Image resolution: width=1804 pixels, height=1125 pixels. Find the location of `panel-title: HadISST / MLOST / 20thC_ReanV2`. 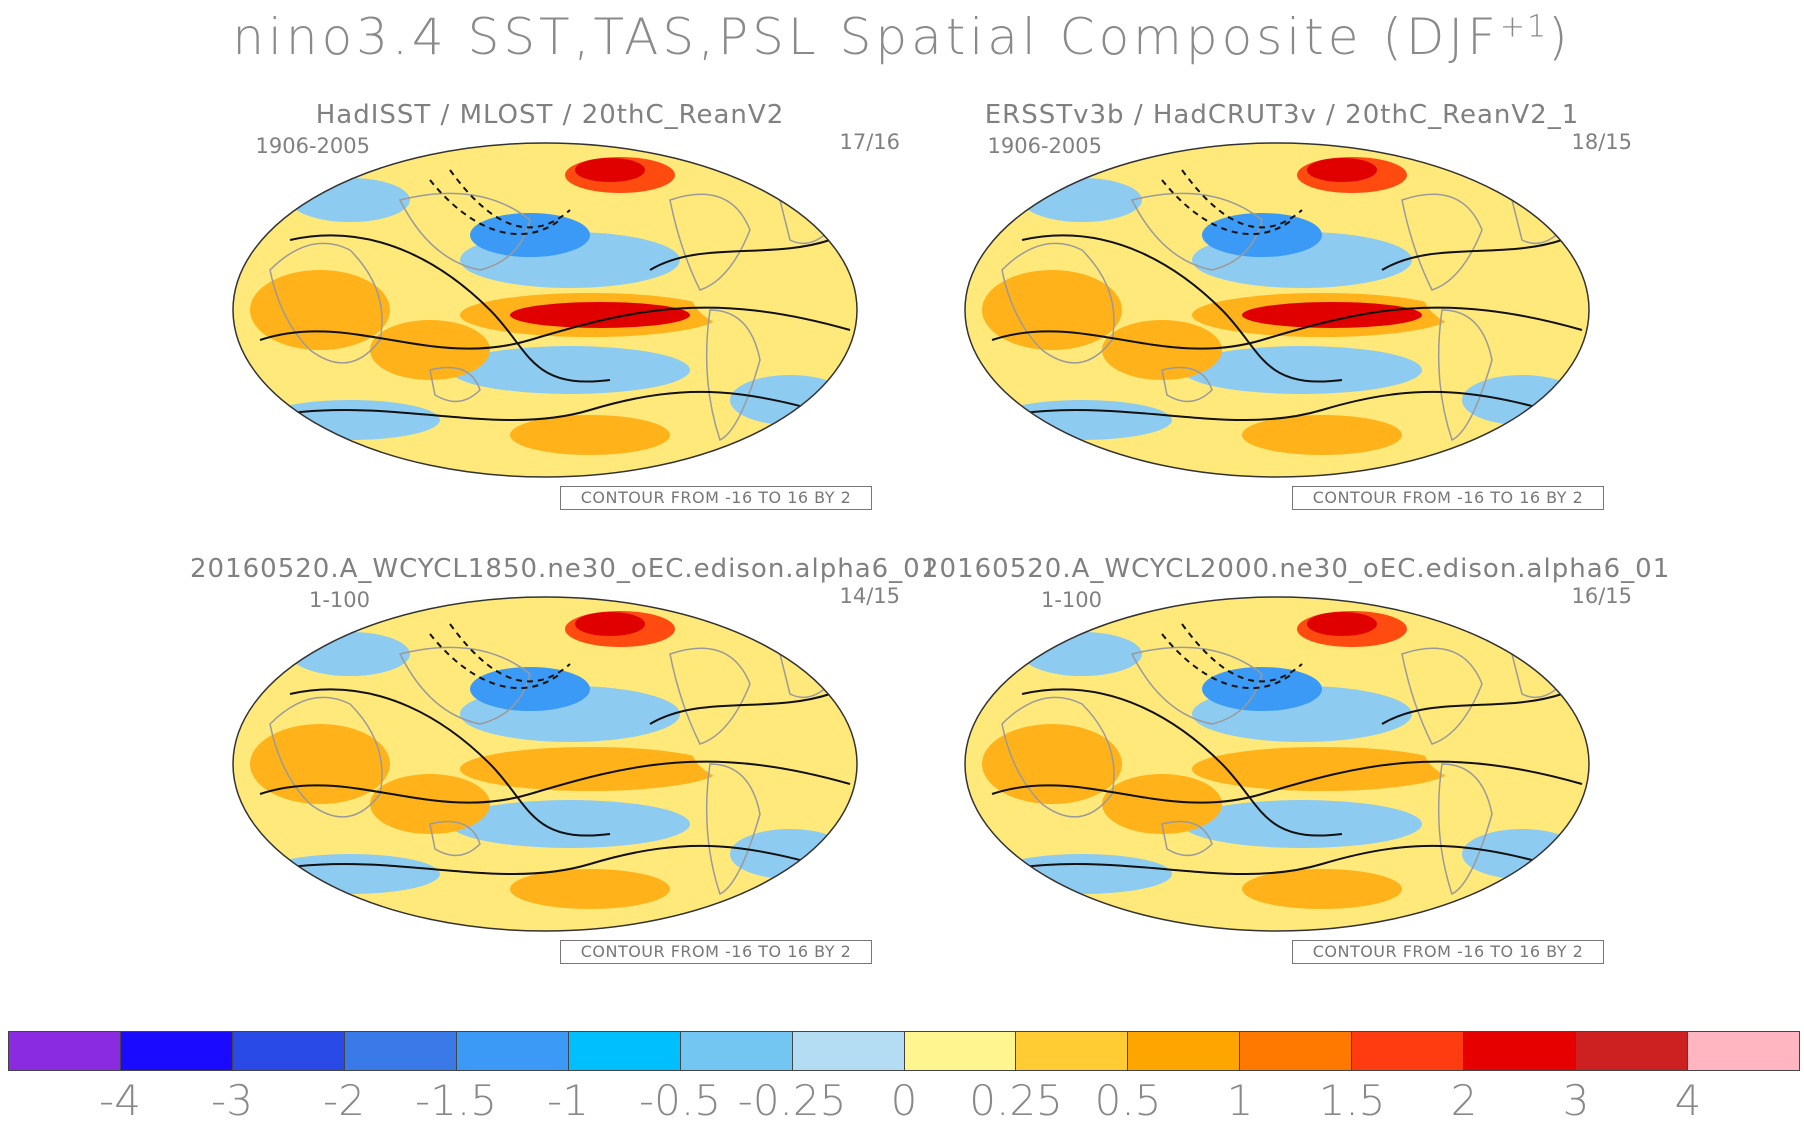

panel-title: HadISST / MLOST / 20thC_ReanV2 is located at coordinates (550, 115).